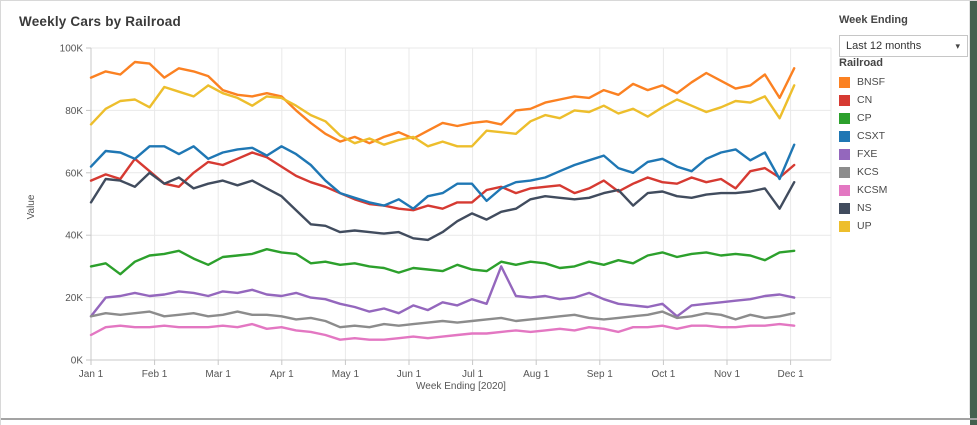 This screenshot has height=425, width=977. What do you see at coordinates (864, 118) in the screenshot?
I see `legend-label: CP` at bounding box center [864, 118].